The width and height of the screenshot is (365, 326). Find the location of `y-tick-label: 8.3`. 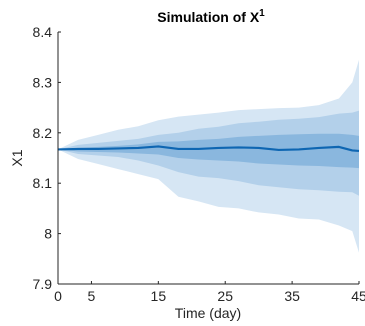

y-tick-label: 8.3 is located at coordinates (43, 82).